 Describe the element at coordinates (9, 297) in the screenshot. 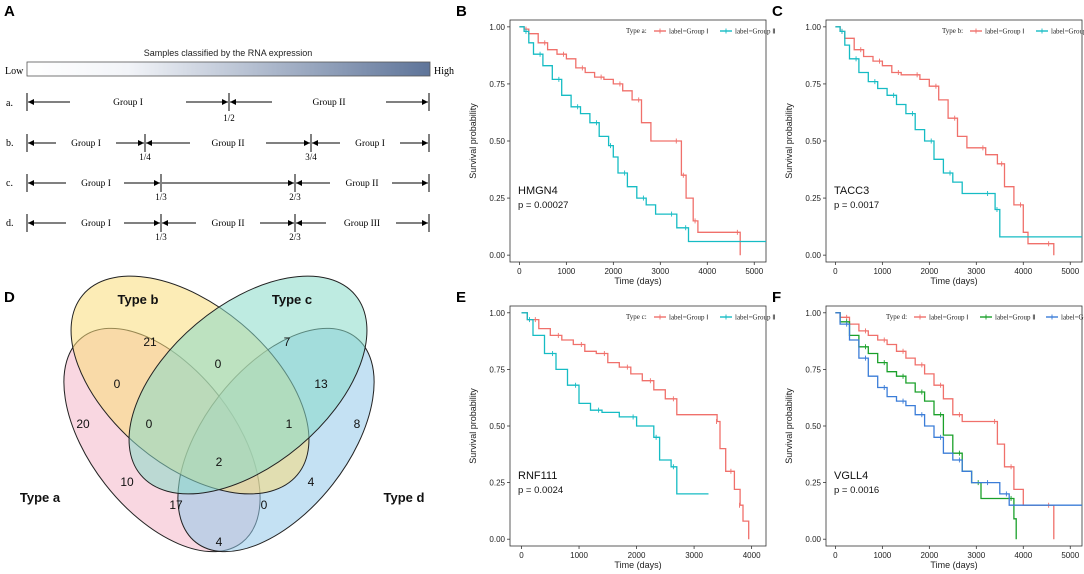

I see `panel-letter-d: D` at that location.